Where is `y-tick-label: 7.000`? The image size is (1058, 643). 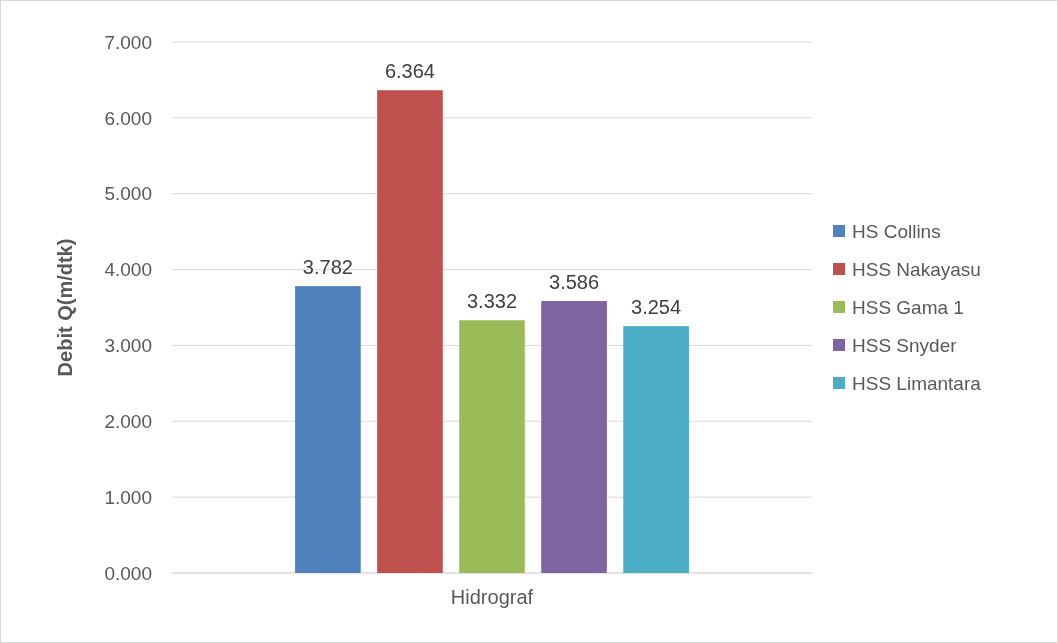 y-tick-label: 7.000 is located at coordinates (128, 42).